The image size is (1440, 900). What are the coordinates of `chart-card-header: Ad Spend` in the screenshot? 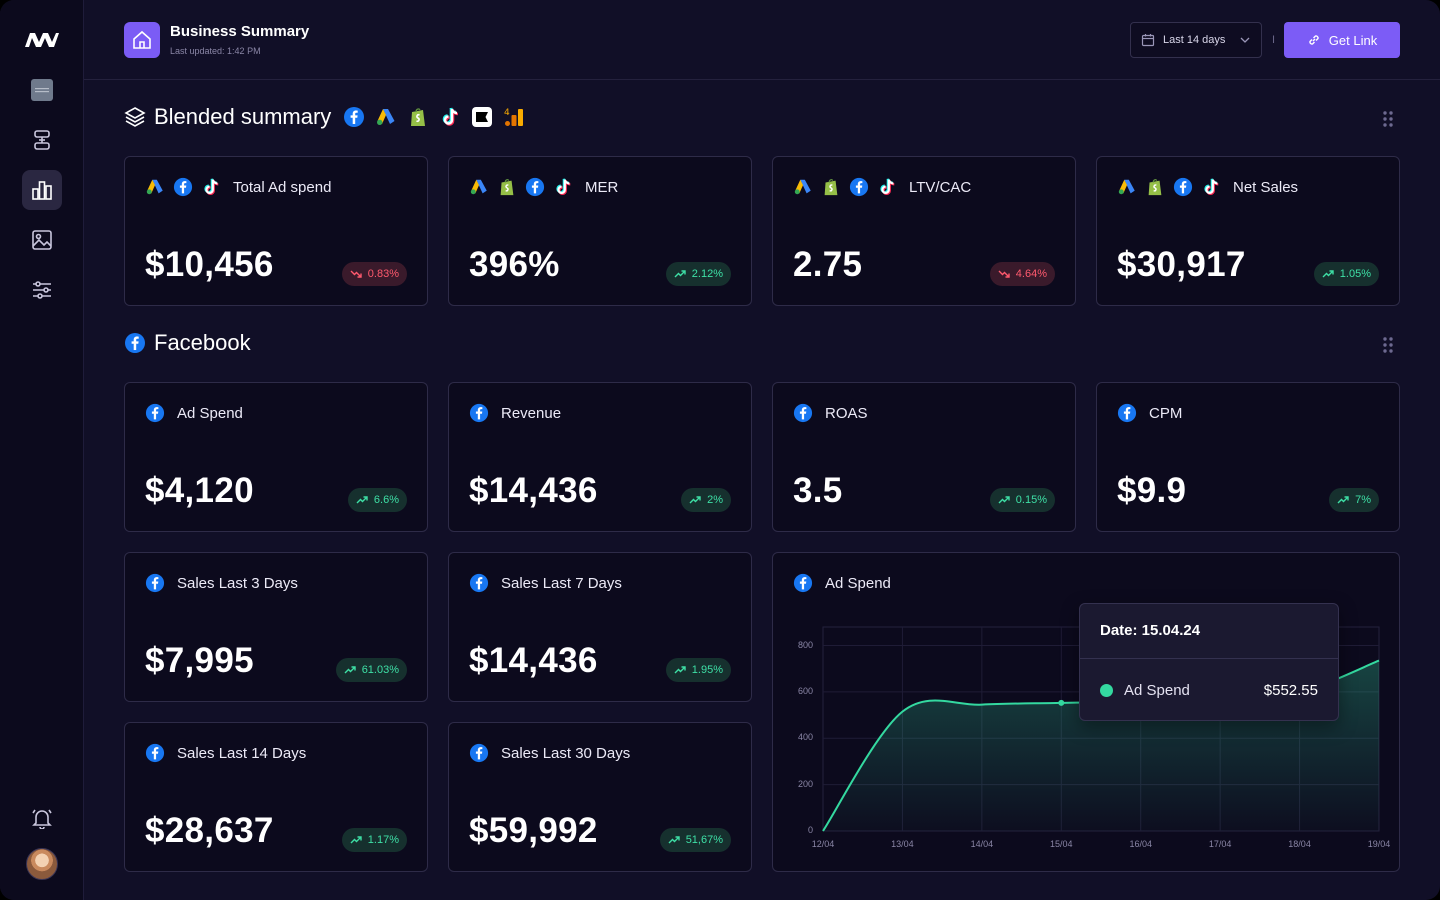 It's located at (842, 583).